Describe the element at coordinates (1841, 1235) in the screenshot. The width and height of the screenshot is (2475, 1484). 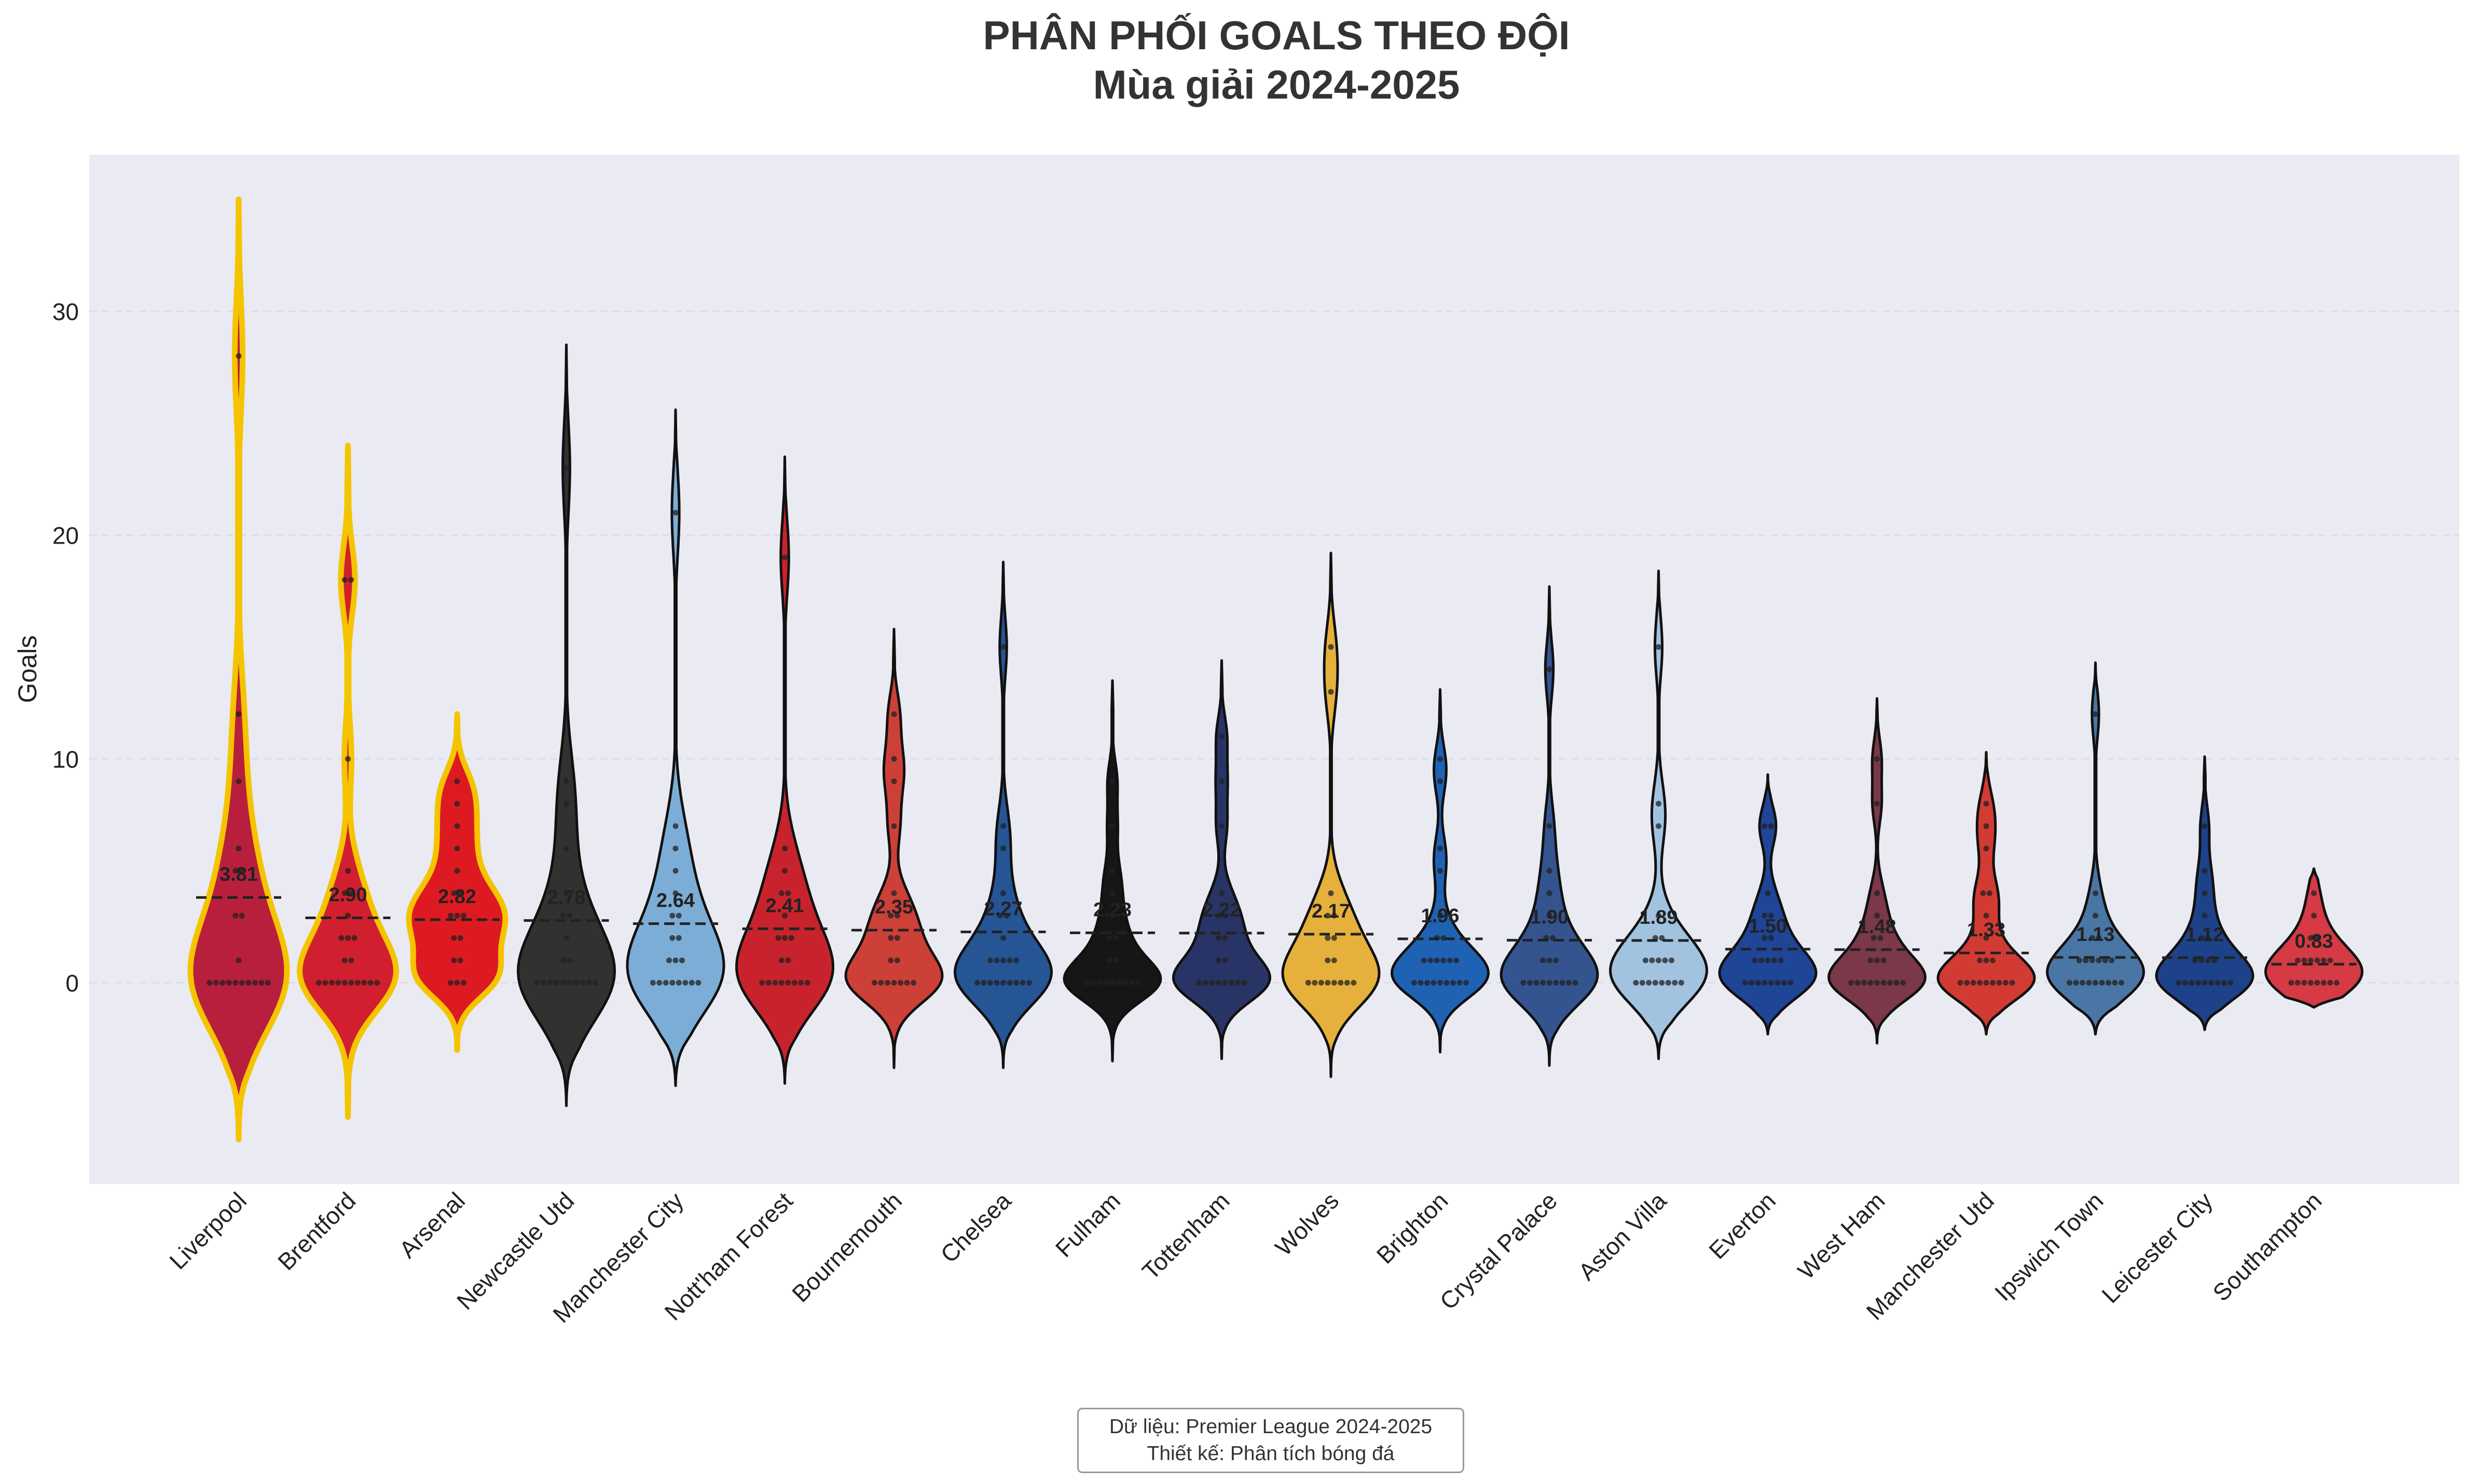
I see `x-tick-label: West Ham` at that location.